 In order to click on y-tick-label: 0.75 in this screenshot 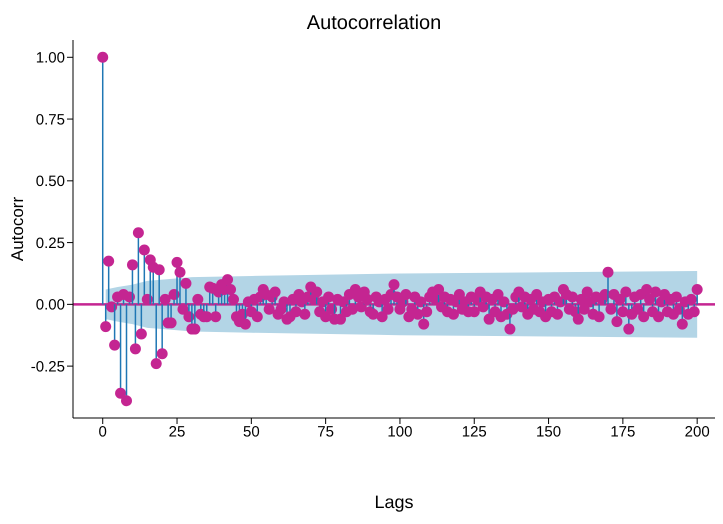, I will do `click(50, 119)`.